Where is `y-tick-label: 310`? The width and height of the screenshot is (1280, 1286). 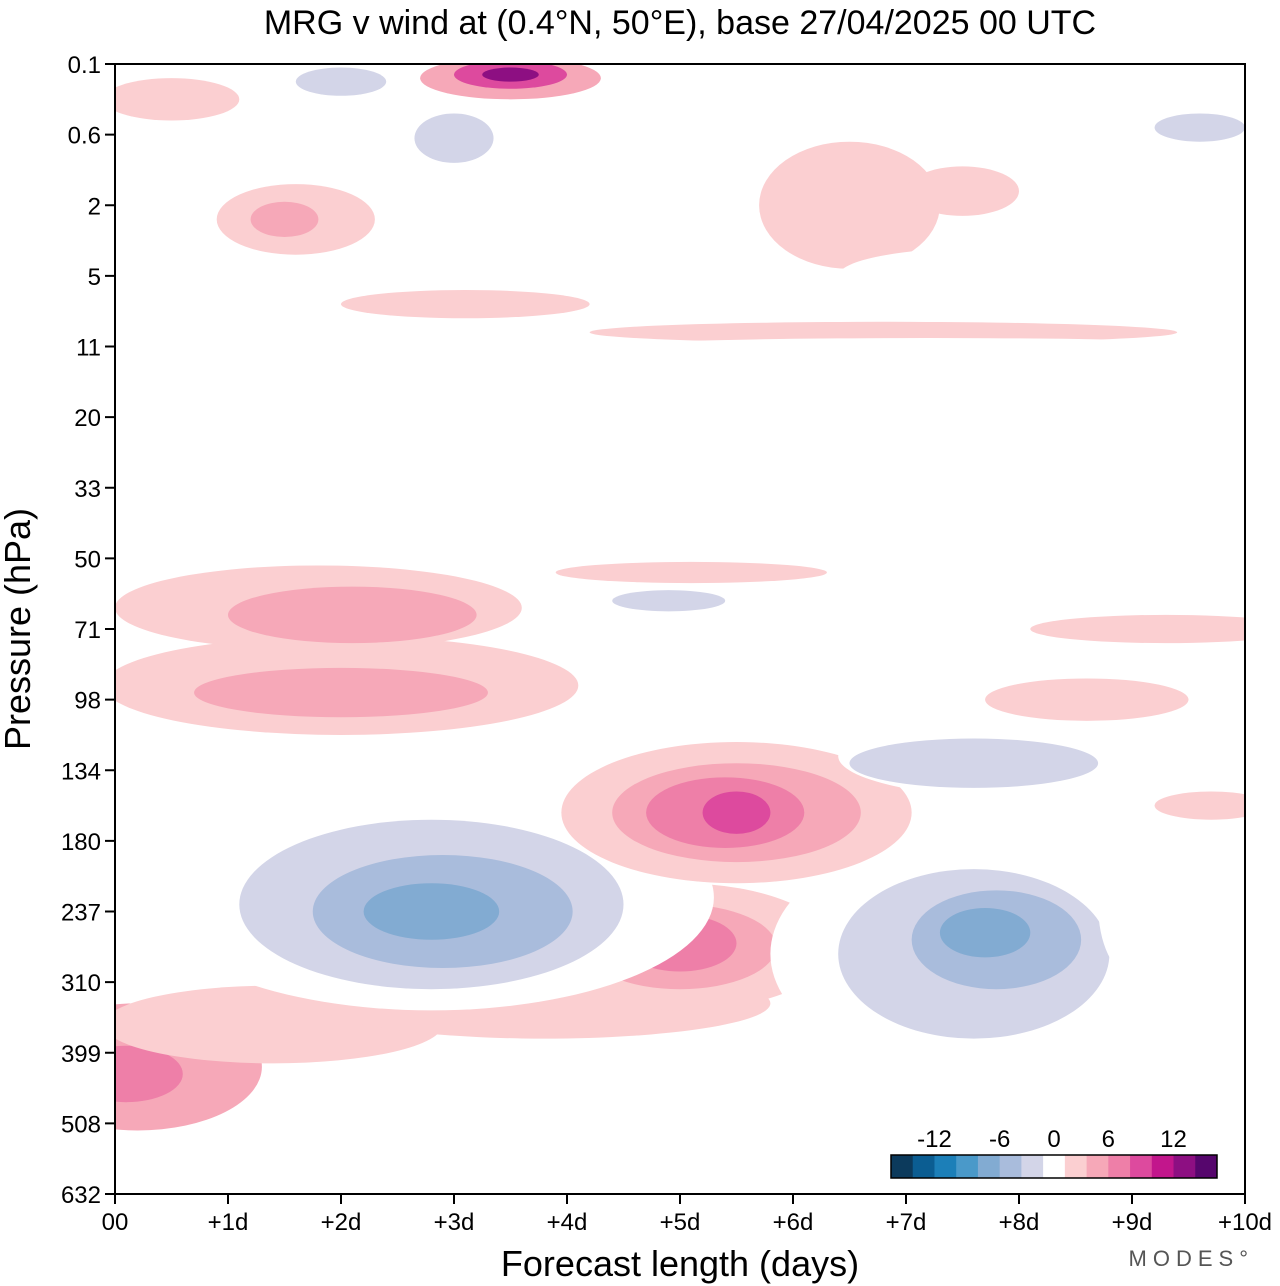 y-tick-label: 310 is located at coordinates (81, 983).